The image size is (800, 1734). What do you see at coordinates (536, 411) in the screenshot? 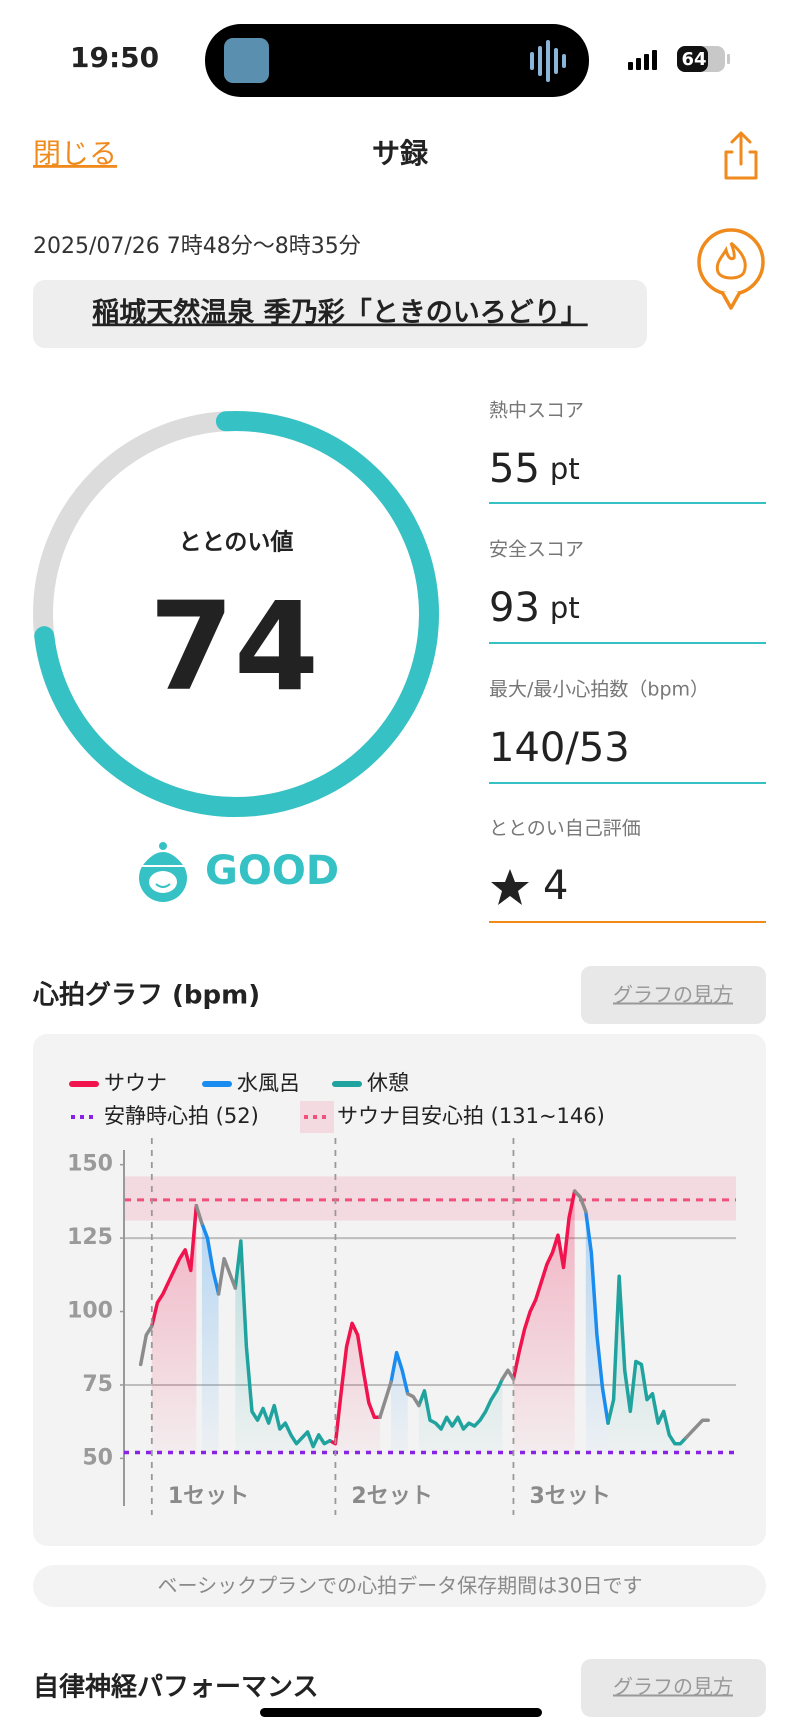
I see `score-label: 熱中スコア` at bounding box center [536, 411].